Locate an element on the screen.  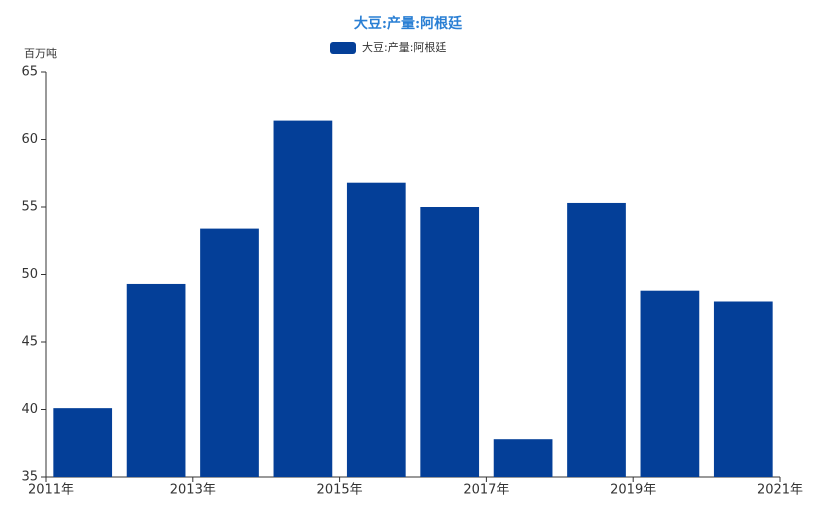
x-tick-label: 2017年 is located at coordinates (486, 490).